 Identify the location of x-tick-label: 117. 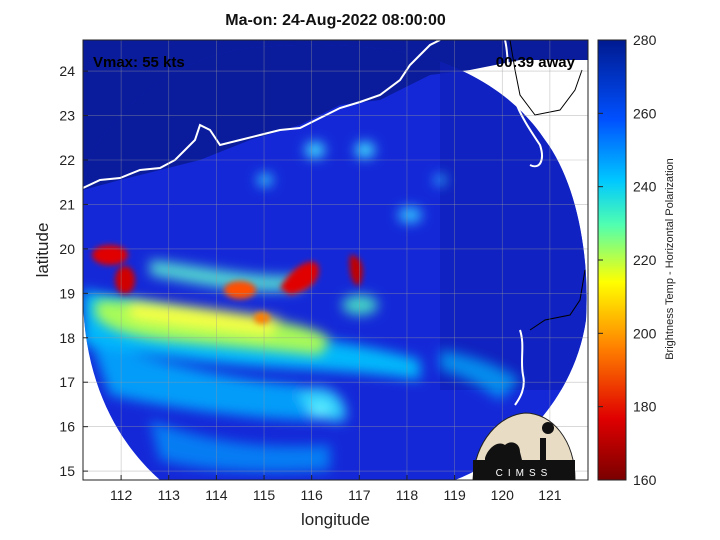
(359, 495).